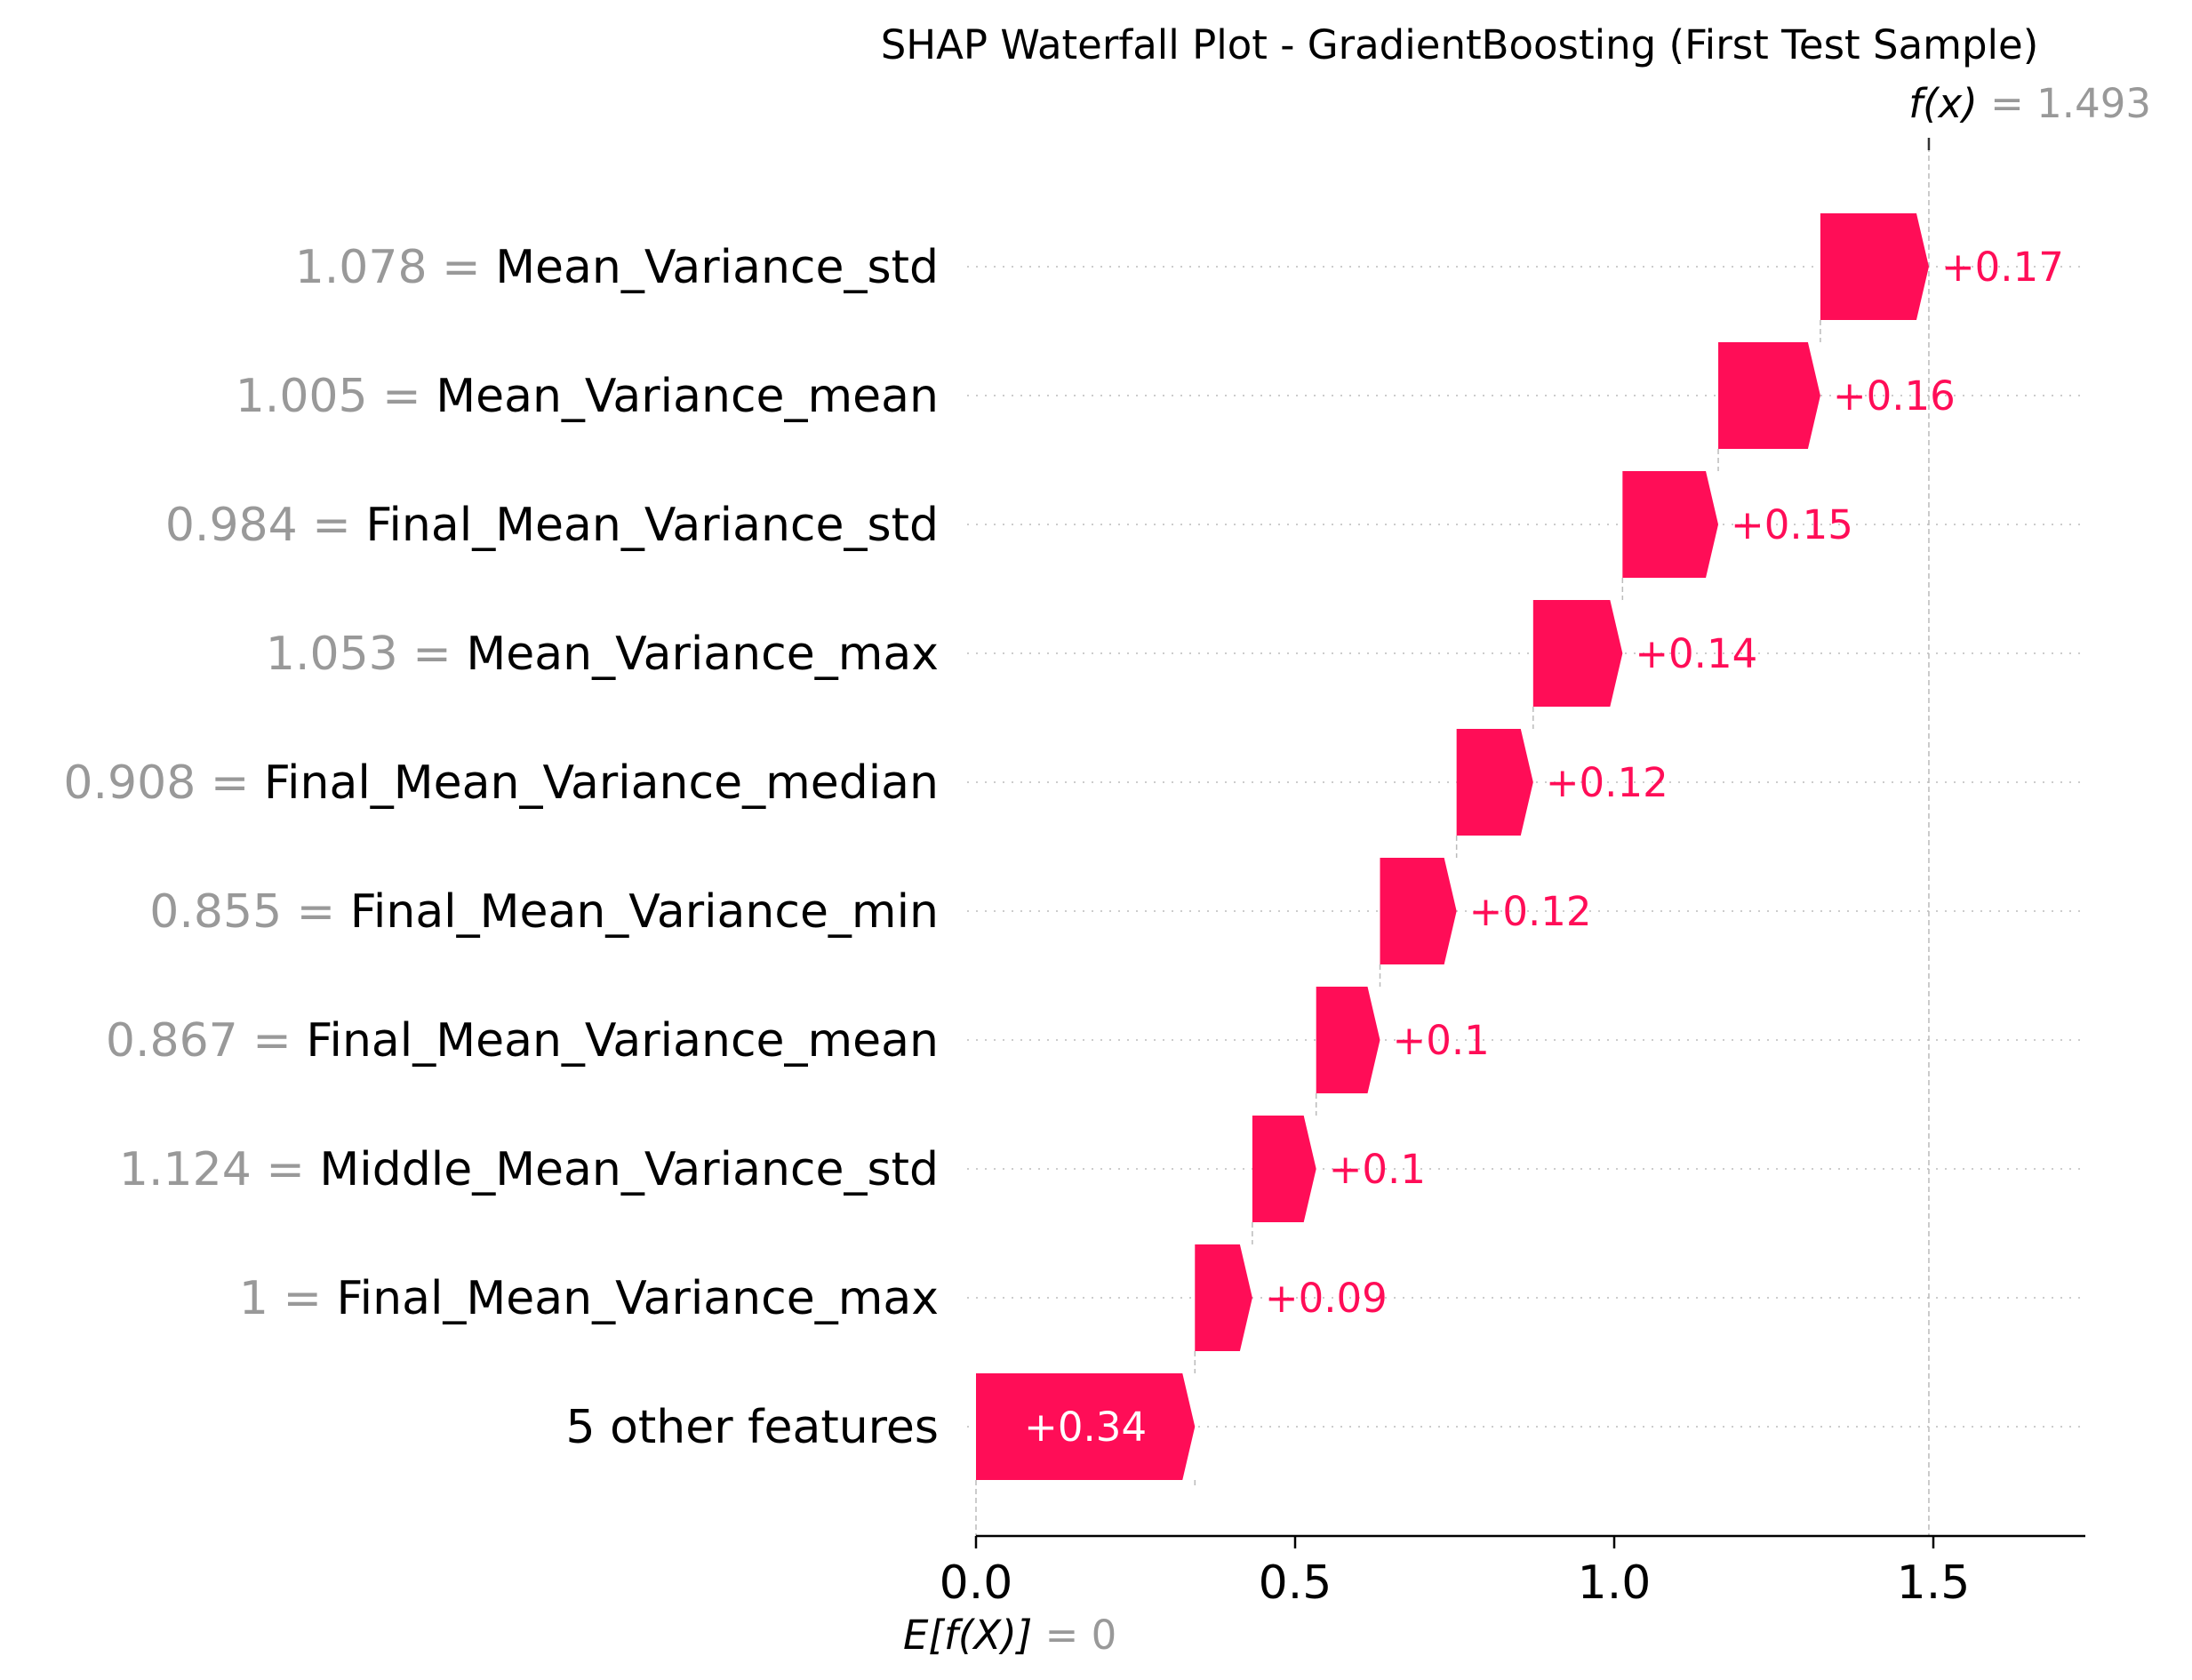 The width and height of the screenshot is (2192, 1680). I want to click on feature-label: 1.053 = Mean_Variance_max, so click(602, 654).